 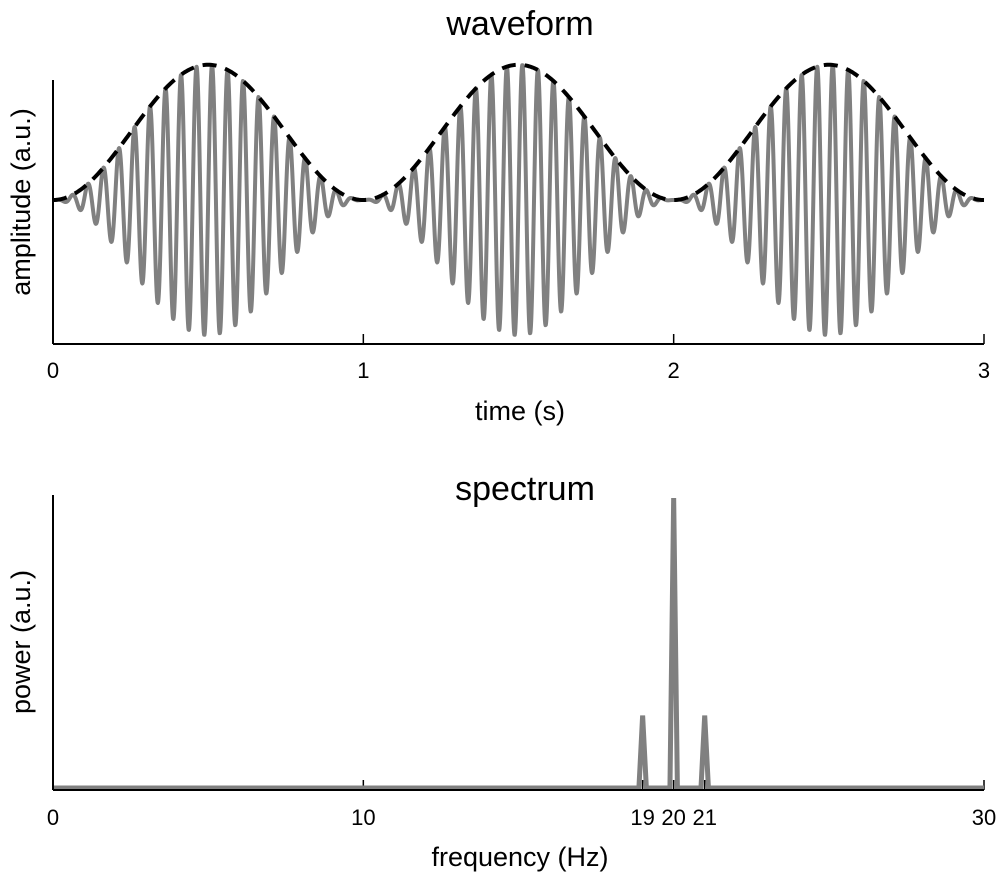 What do you see at coordinates (363, 817) in the screenshot?
I see `spectrum-x-tick-label: 10` at bounding box center [363, 817].